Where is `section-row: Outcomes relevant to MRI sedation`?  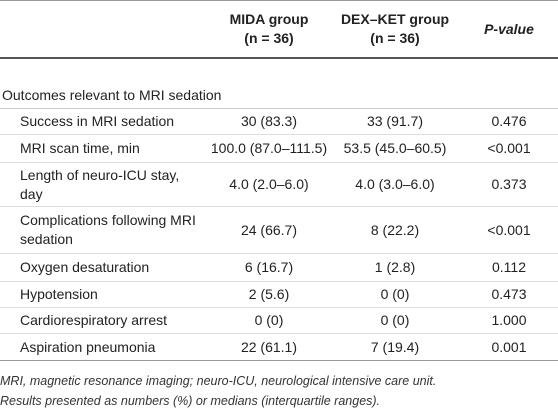
section-row: Outcomes relevant to MRI sedation is located at coordinates (279, 83).